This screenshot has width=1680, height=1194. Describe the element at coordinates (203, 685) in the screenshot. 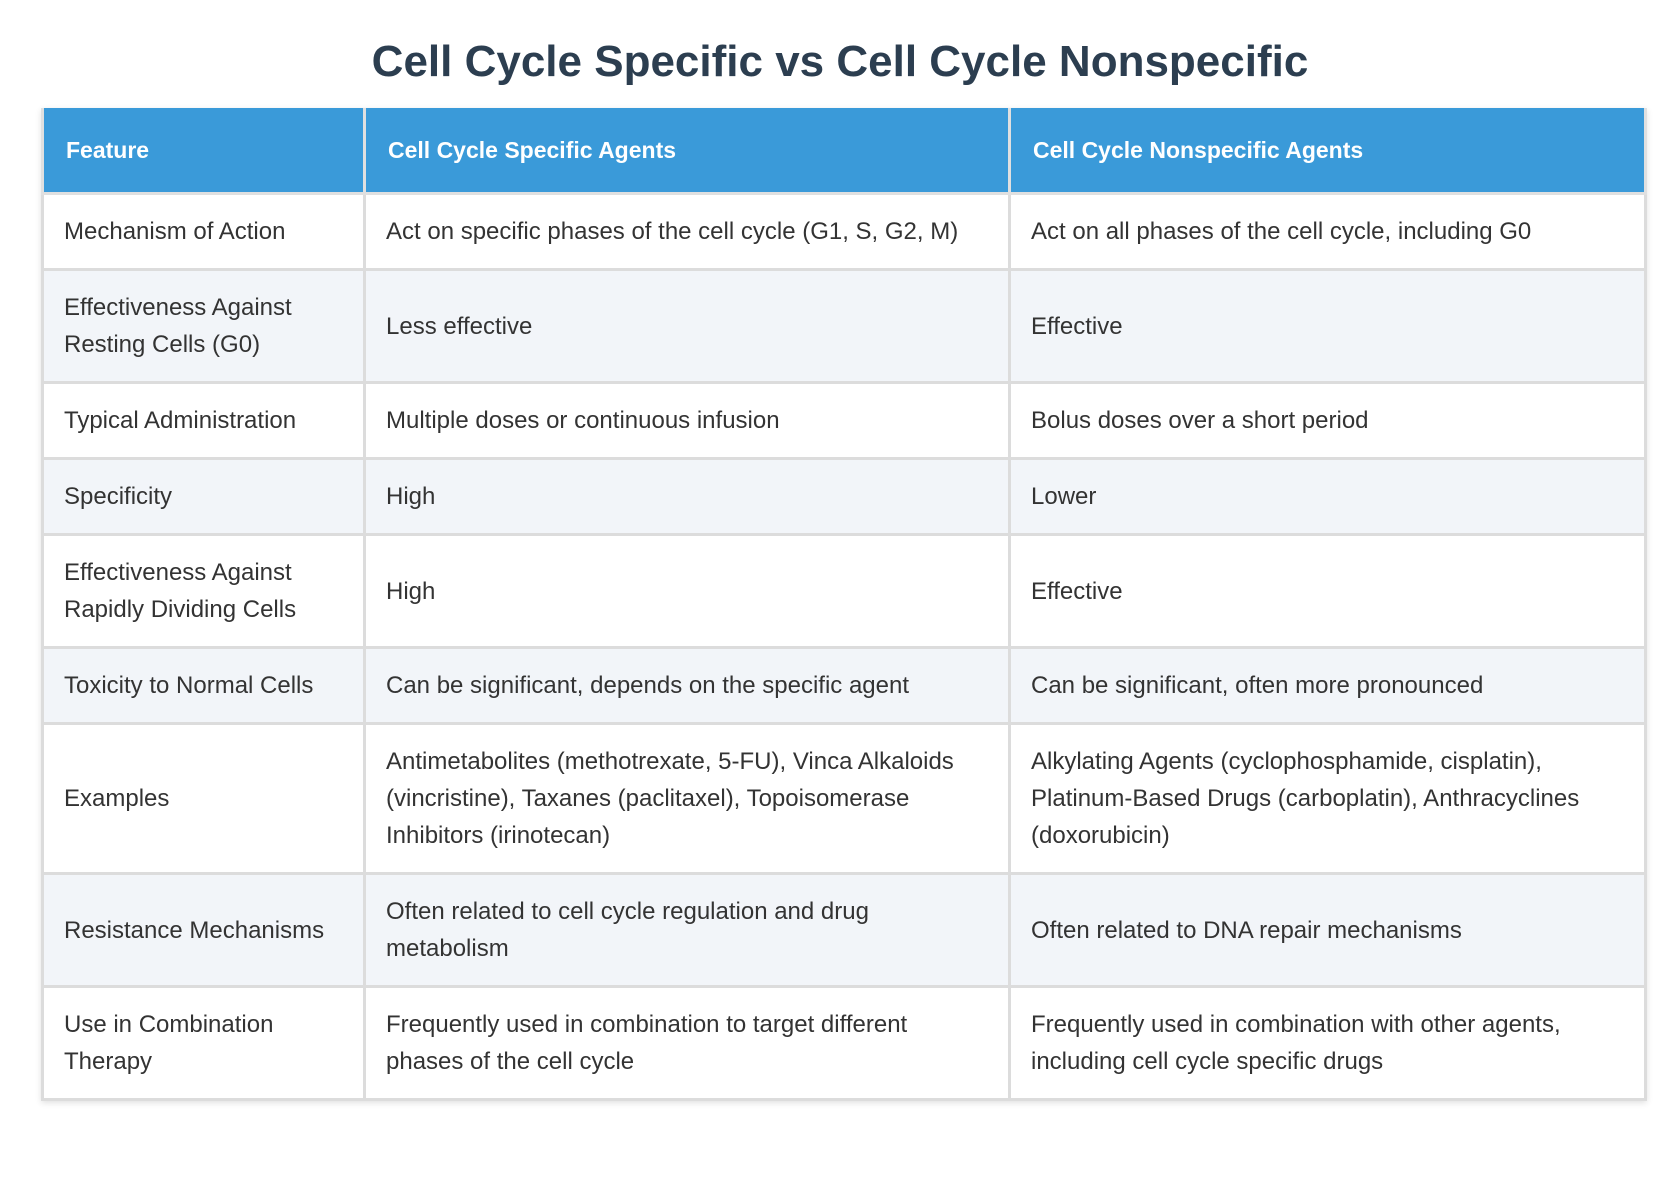

I see `cell-feature: Toxicity to Normal Cells` at that location.